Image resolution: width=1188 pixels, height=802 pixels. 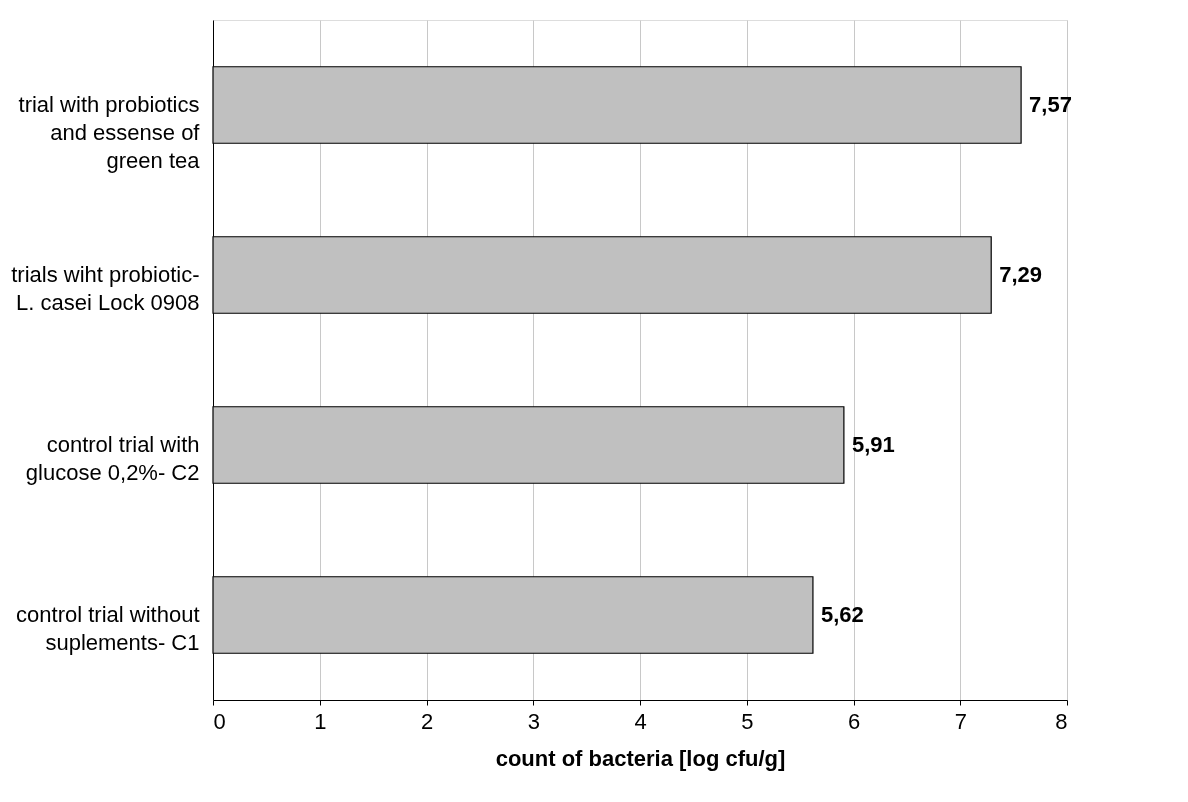 What do you see at coordinates (842, 614) in the screenshot?
I see `data-label: 5,62` at bounding box center [842, 614].